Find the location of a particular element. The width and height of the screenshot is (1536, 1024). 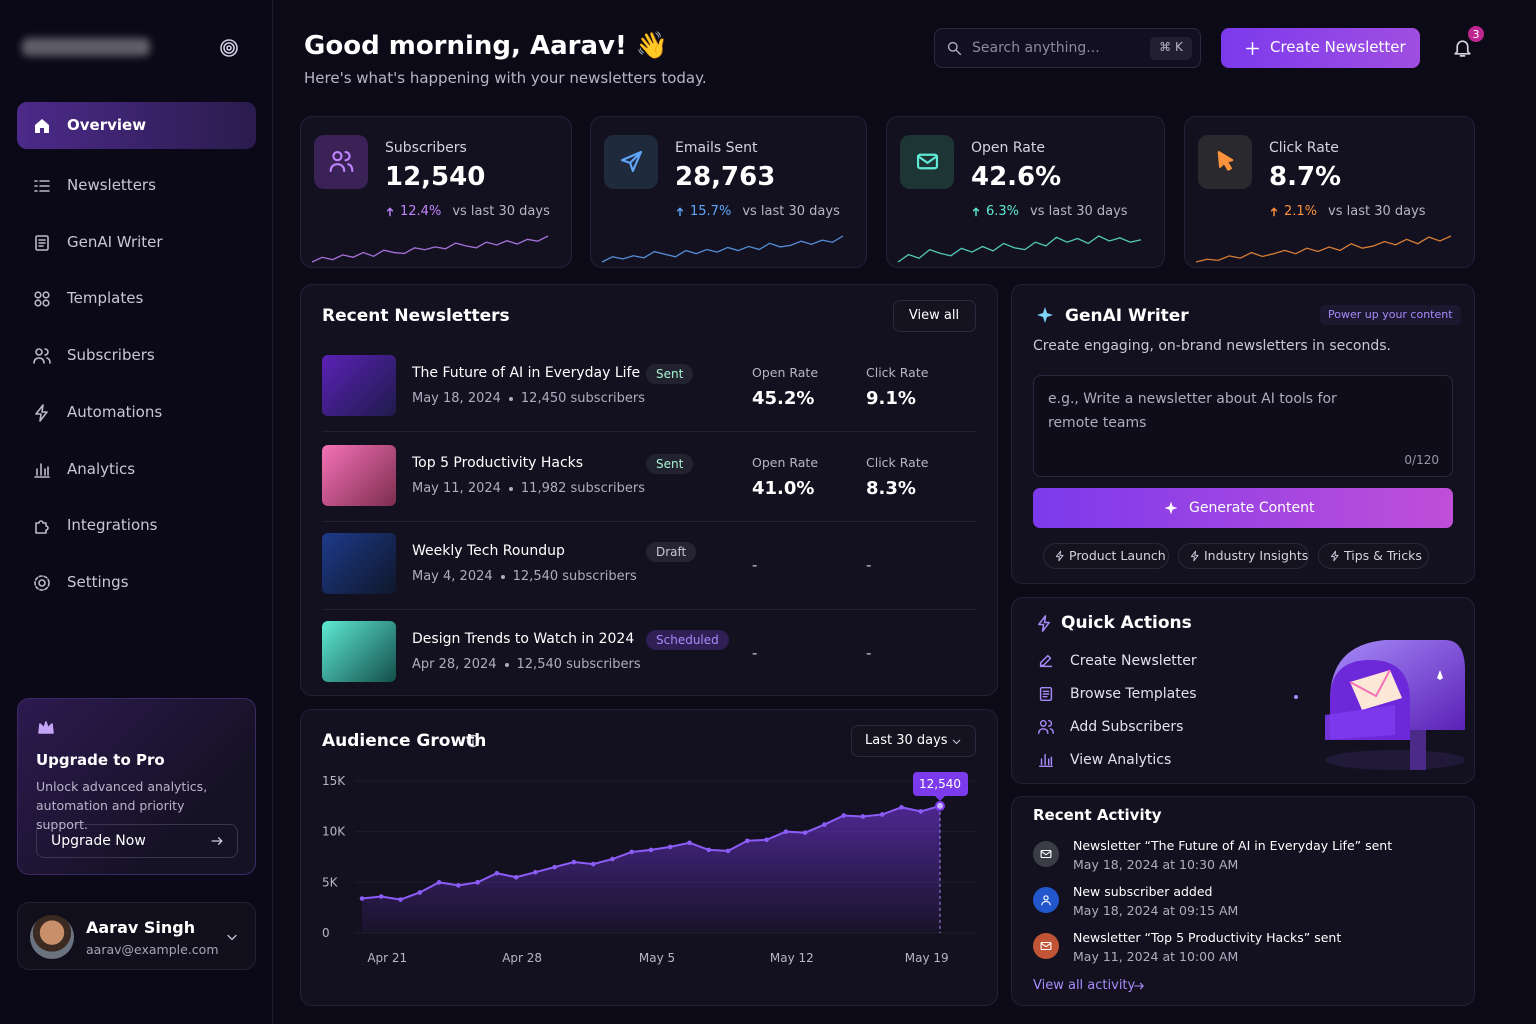

status-badge: Draft is located at coordinates (671, 552).